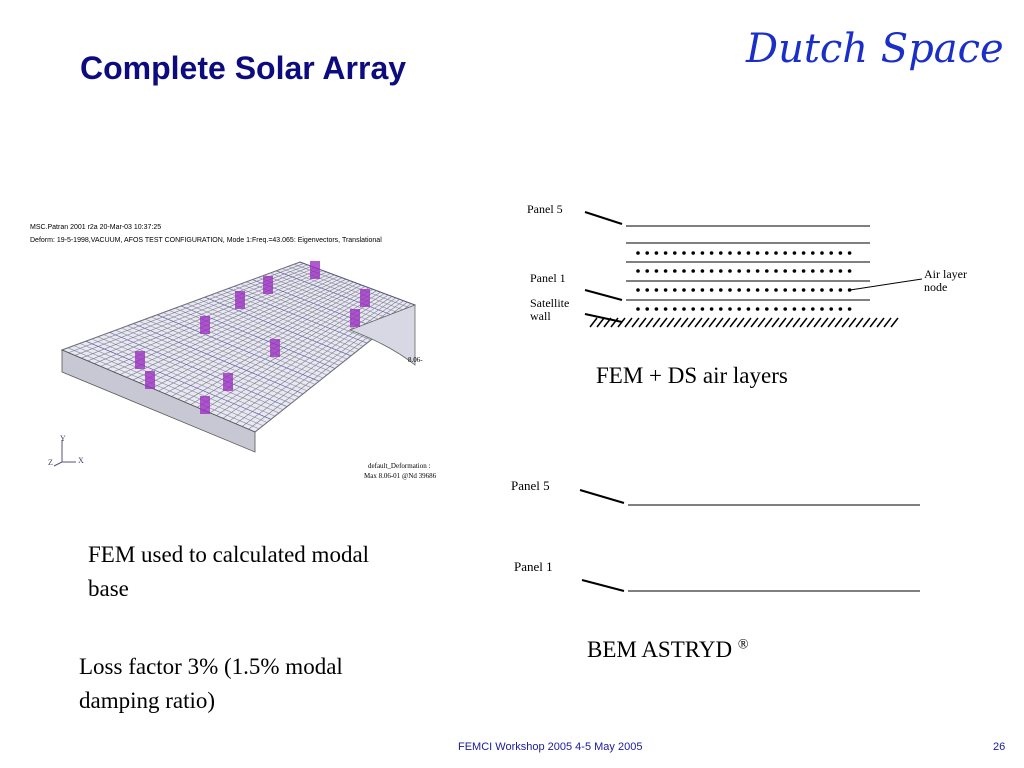  I want to click on air-label: Air layer node, so click(945, 280).